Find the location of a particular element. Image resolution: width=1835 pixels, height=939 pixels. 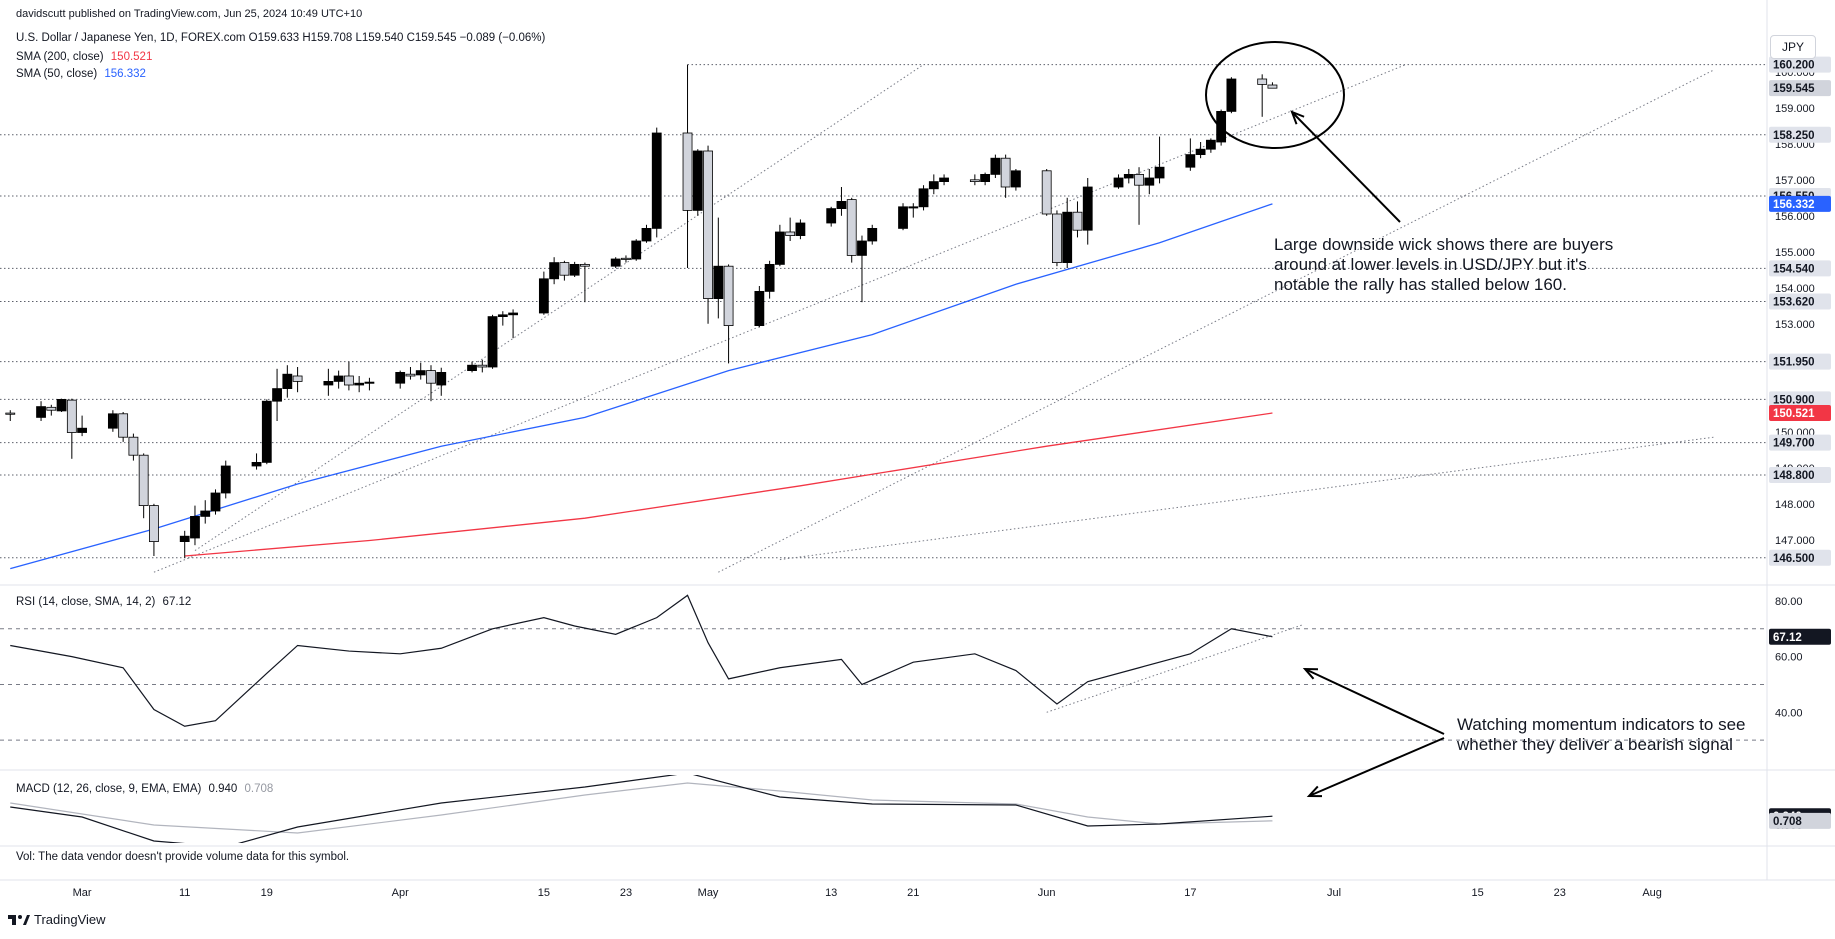

sma200-label: SMA (200, close) is located at coordinates (60, 57).